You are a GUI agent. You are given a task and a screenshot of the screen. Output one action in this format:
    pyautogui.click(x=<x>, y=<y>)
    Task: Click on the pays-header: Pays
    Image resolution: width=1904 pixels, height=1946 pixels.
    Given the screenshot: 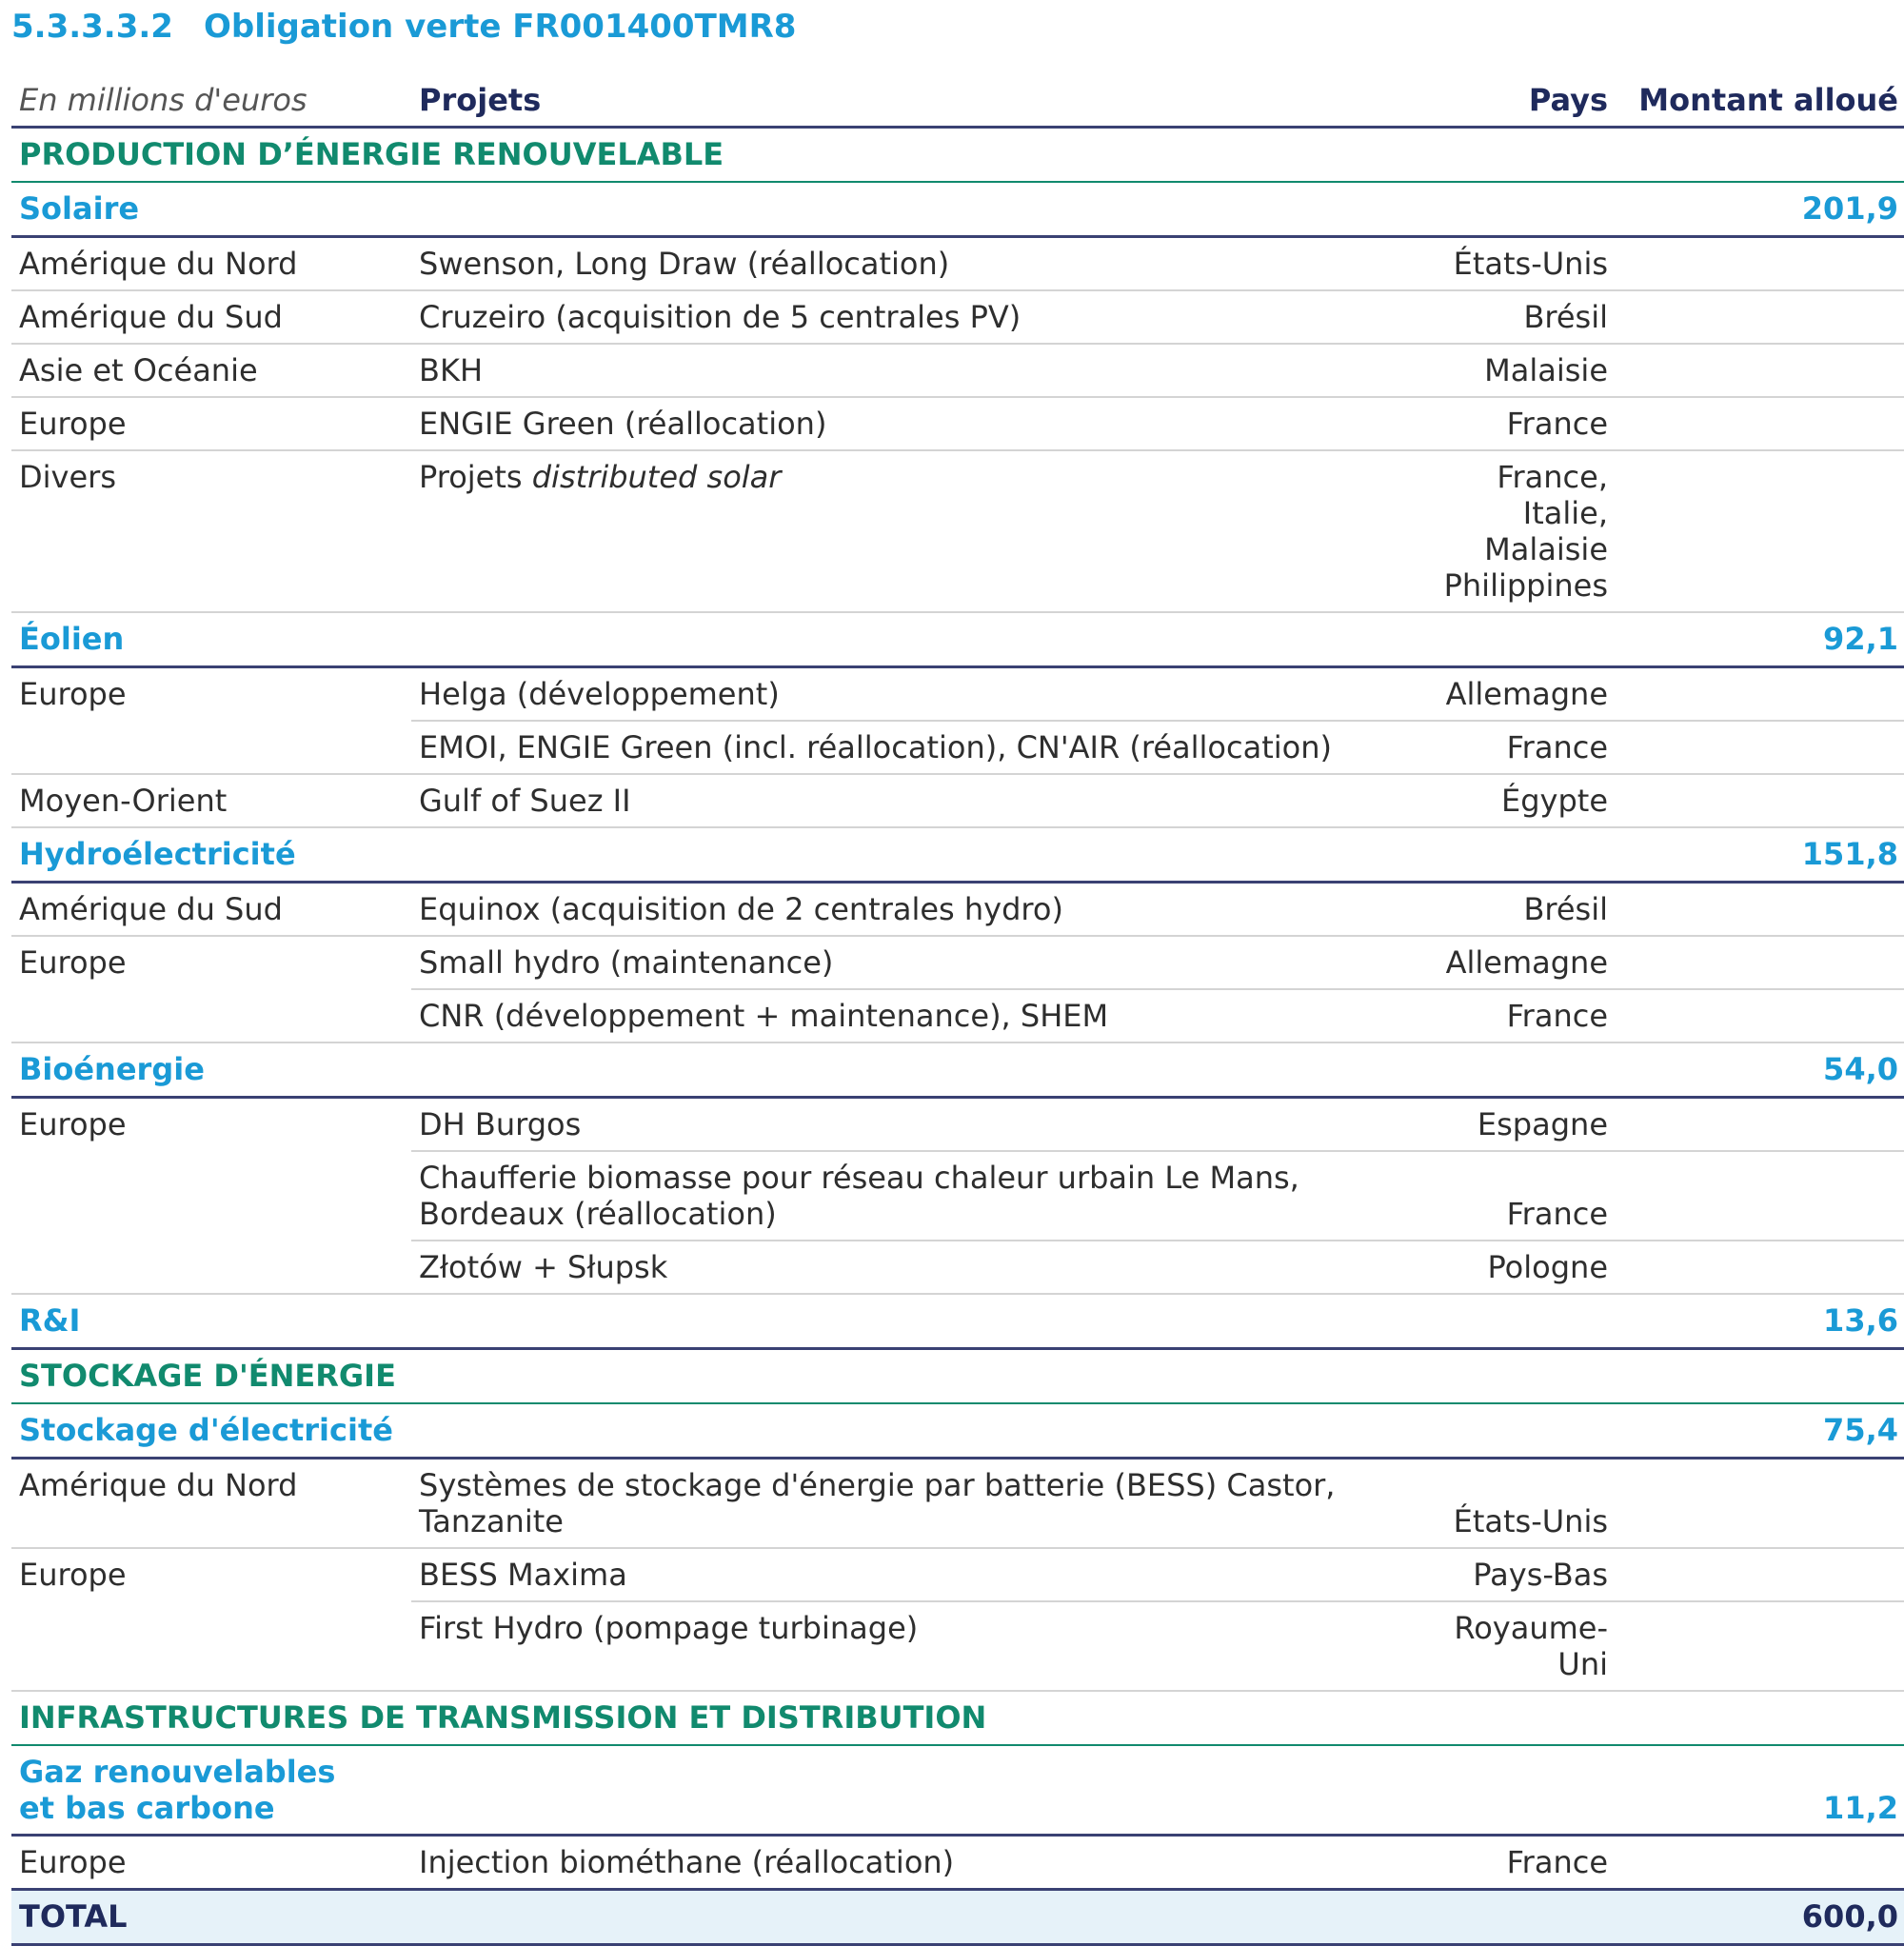 What is the action you would take?
    pyautogui.click(x=1508, y=91)
    